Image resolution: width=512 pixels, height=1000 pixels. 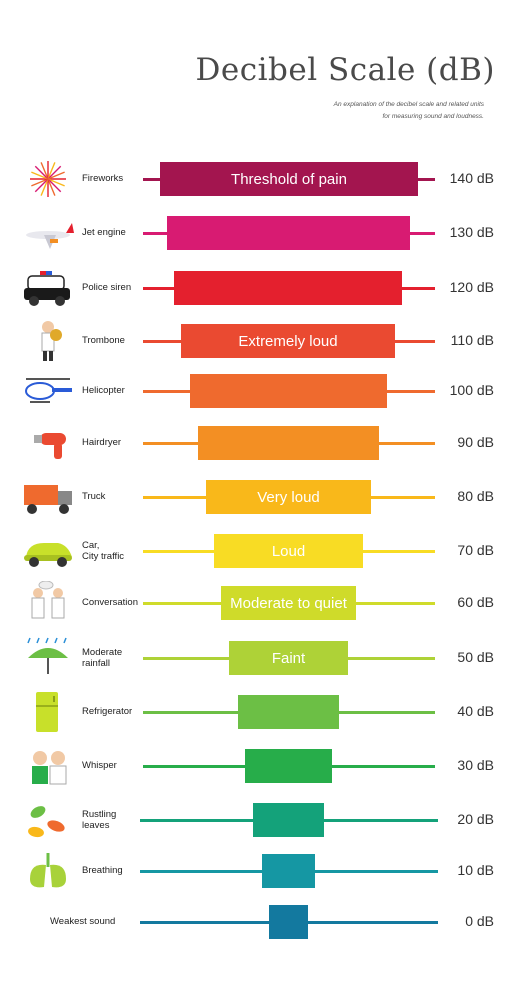 What do you see at coordinates (256, 922) in the screenshot?
I see `scale-row: 0 dB Weakest sound` at bounding box center [256, 922].